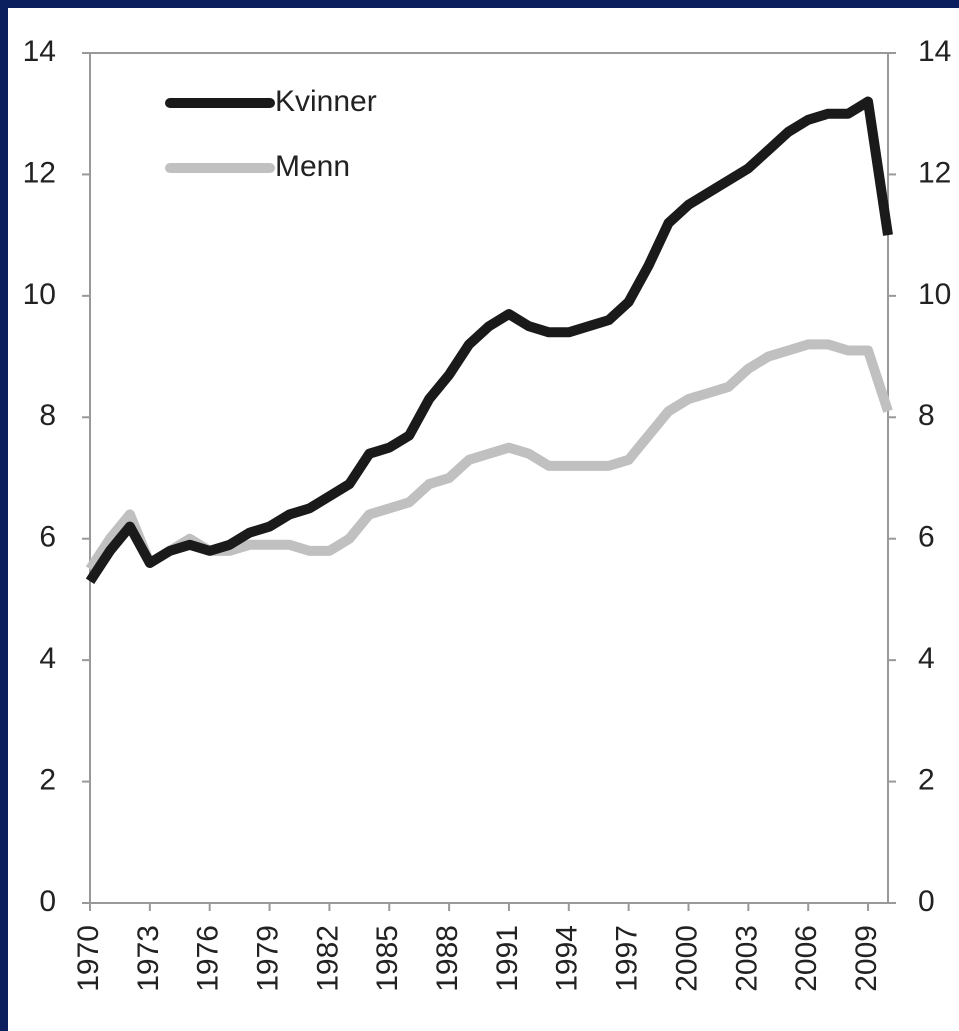 The image size is (959, 1031). Describe the element at coordinates (806, 958) in the screenshot. I see `x-tick-label: 2006` at that location.